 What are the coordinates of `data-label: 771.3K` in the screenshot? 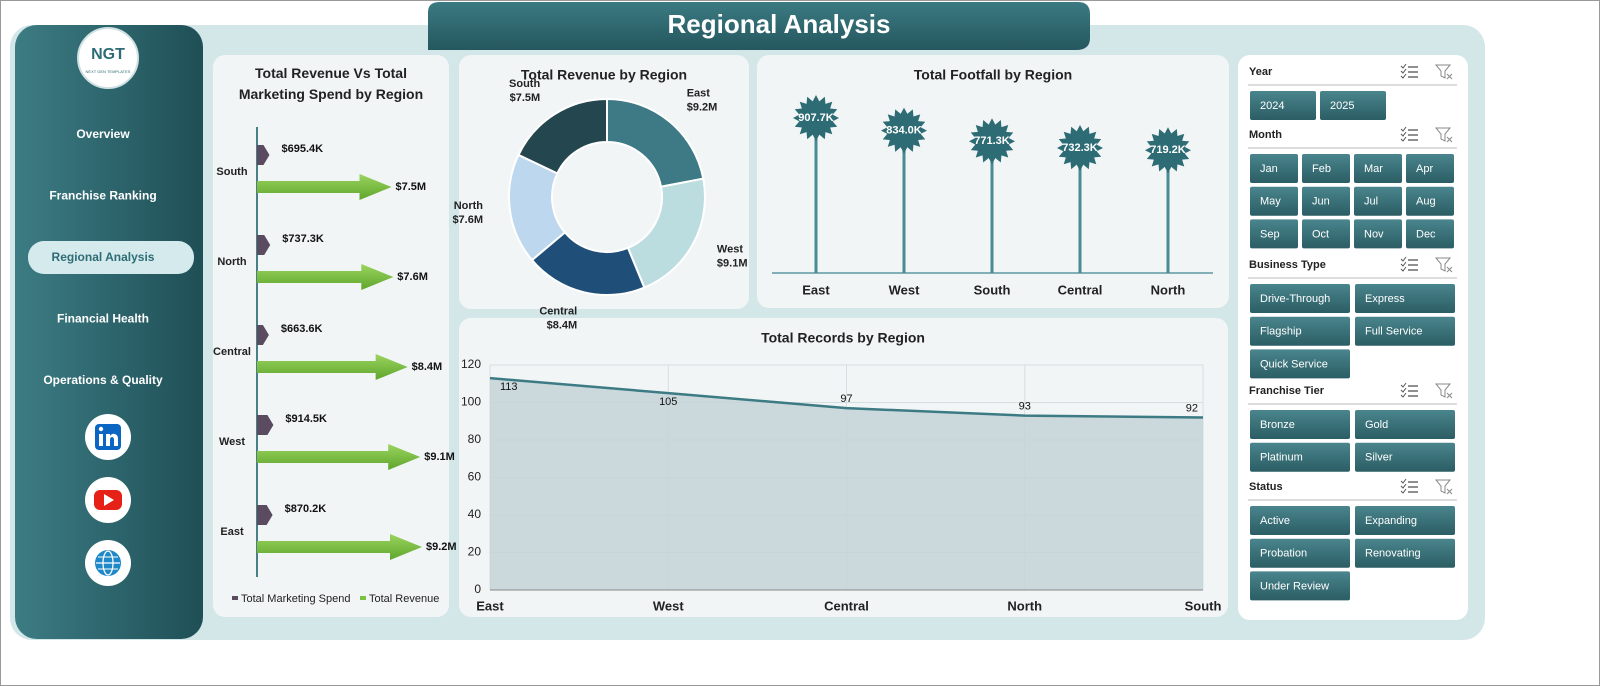 It's located at (992, 141).